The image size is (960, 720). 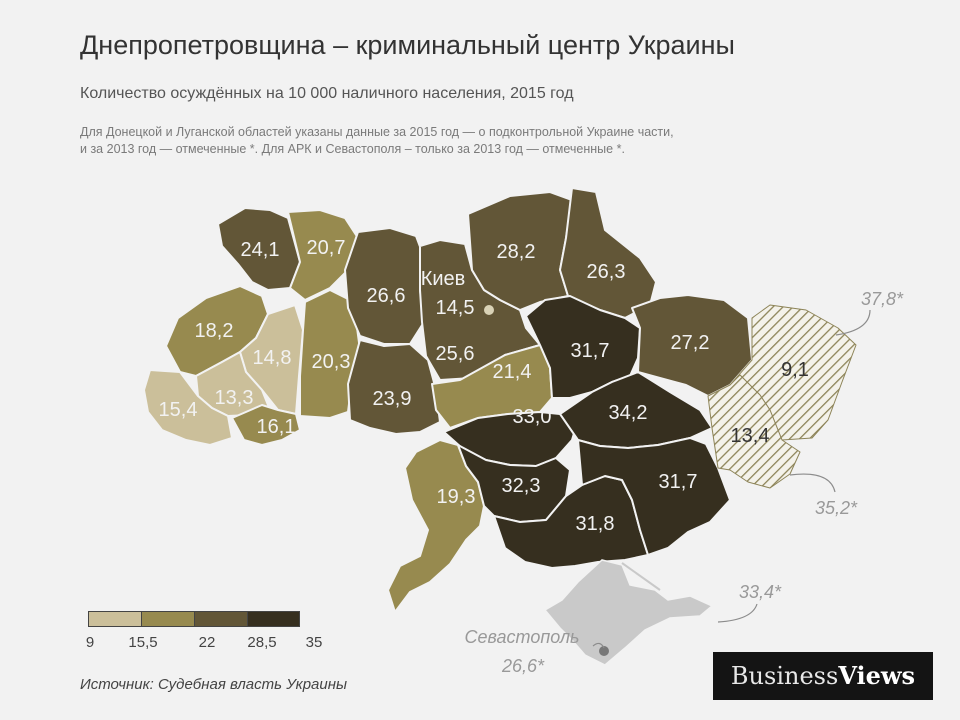 I want to click on region-value-label: 33,0, so click(x=532, y=417).